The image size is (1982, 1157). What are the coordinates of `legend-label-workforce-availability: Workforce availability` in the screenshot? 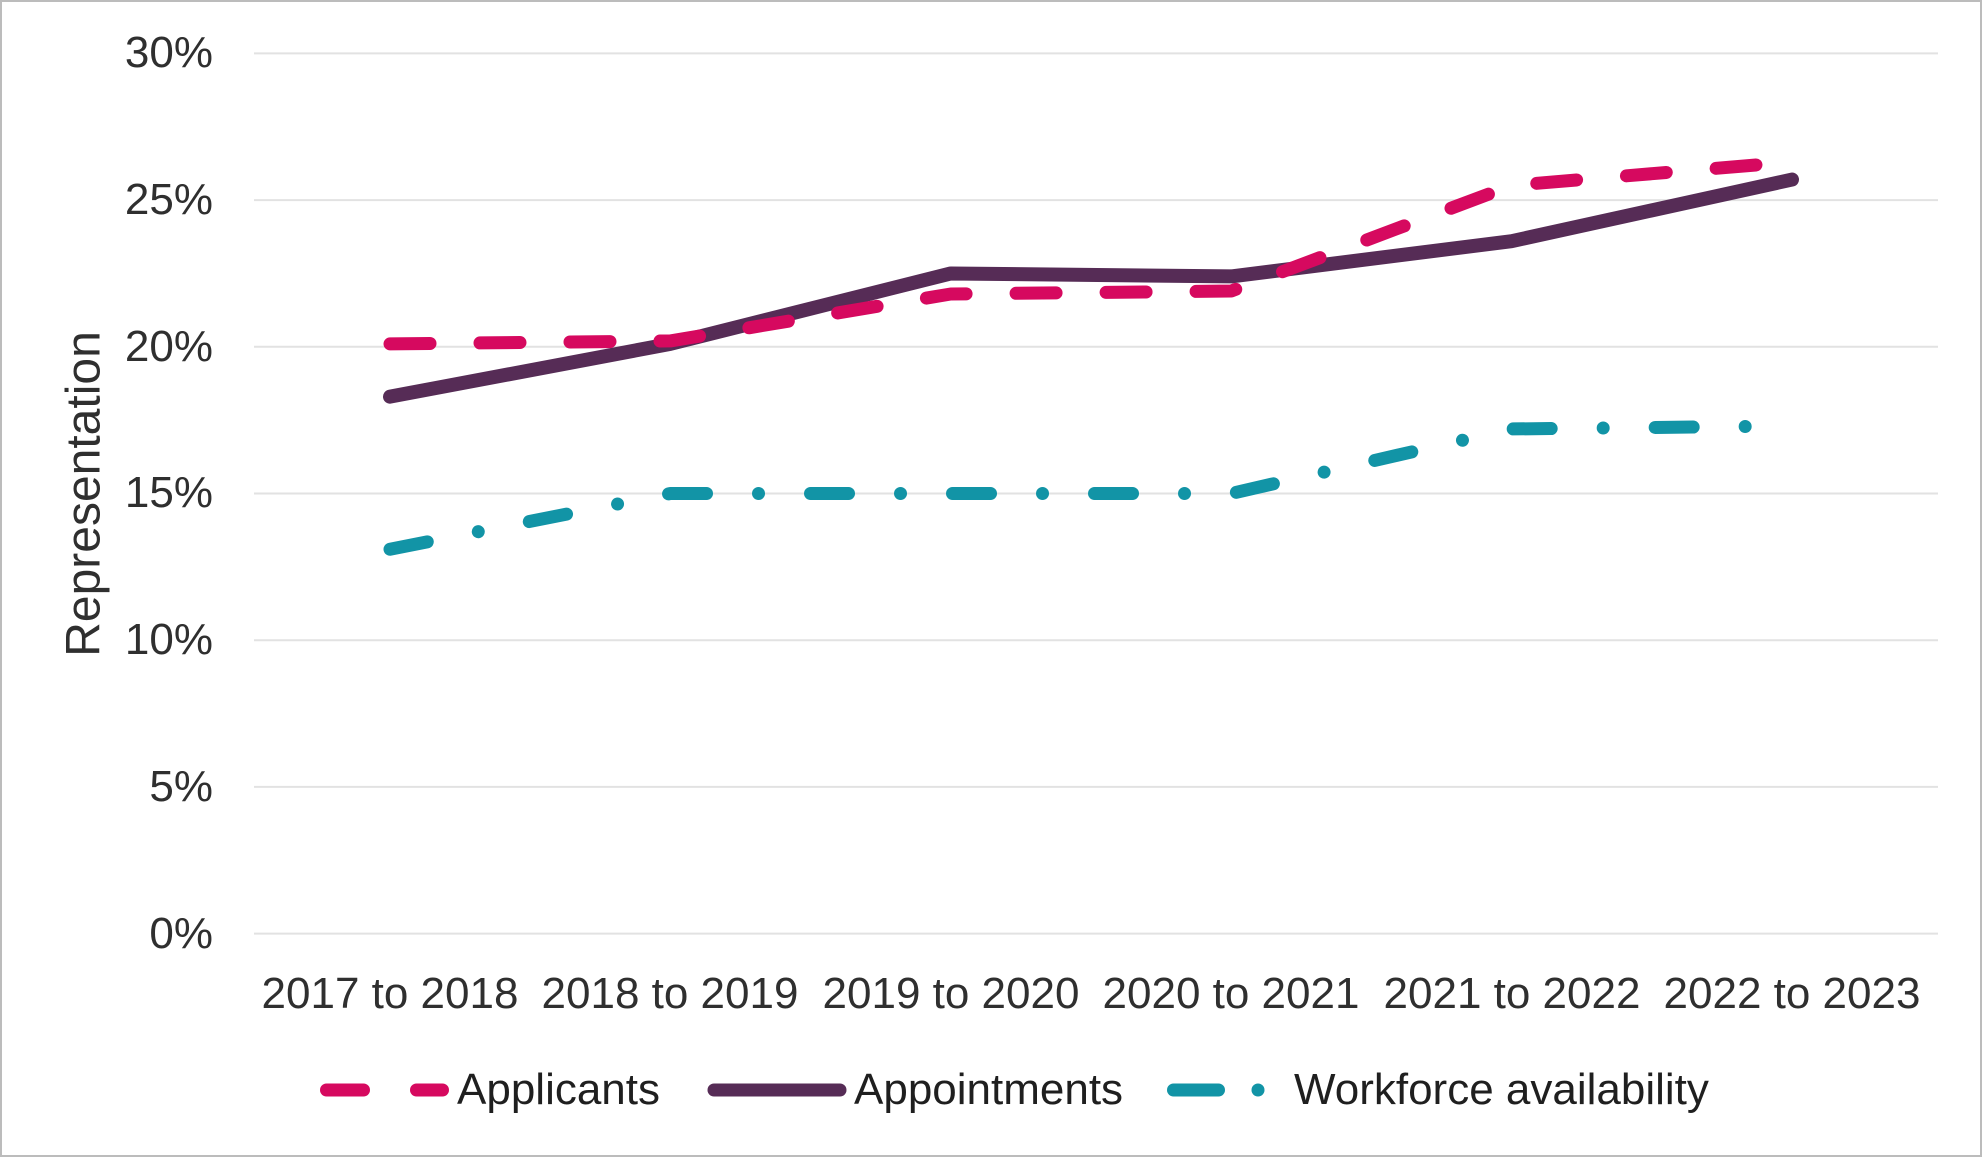 It's located at (1501, 1089).